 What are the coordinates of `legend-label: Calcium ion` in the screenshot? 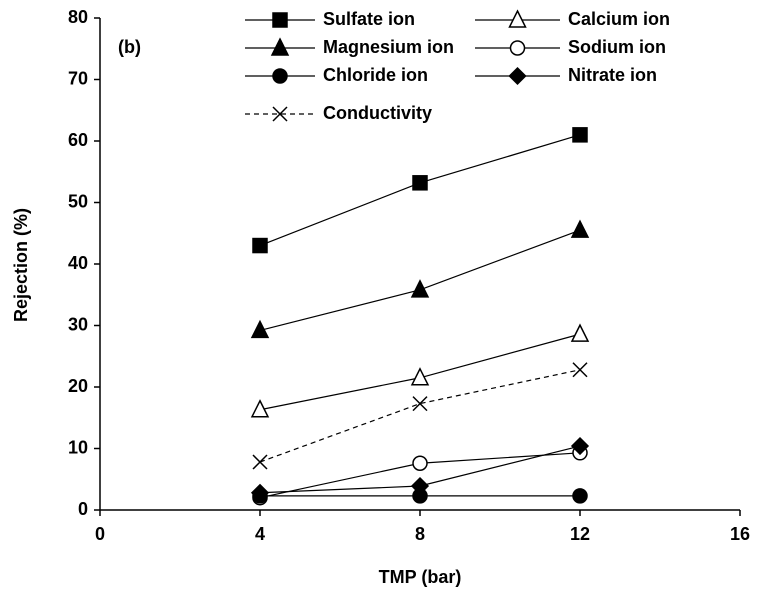 It's located at (619, 19).